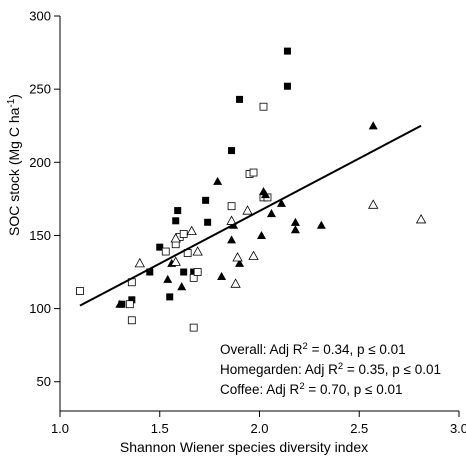 This screenshot has width=466, height=462. What do you see at coordinates (14, 96) in the screenshot?
I see `y-axis-label-close: )` at bounding box center [14, 96].